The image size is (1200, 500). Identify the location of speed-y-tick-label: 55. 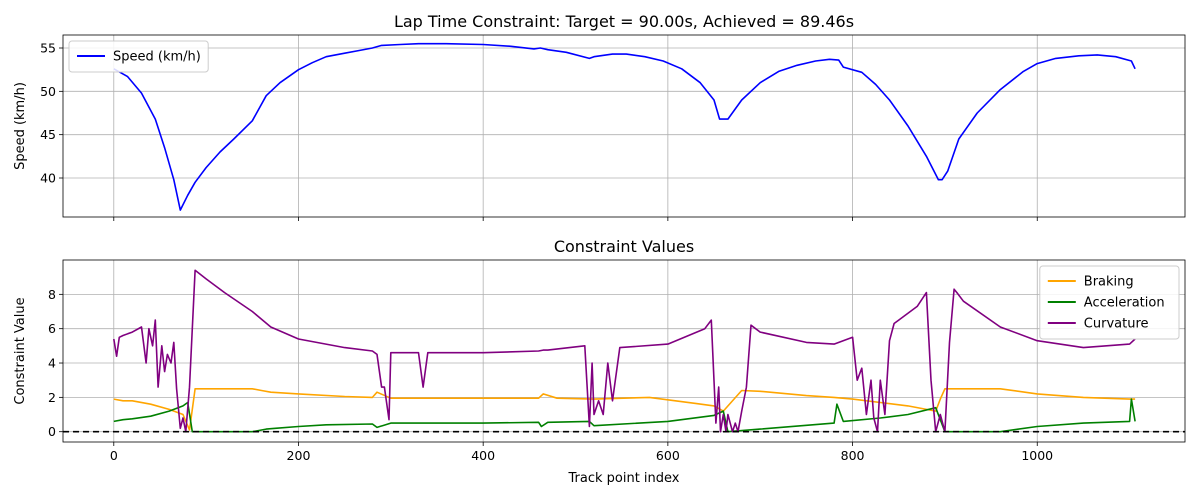
(48, 48).